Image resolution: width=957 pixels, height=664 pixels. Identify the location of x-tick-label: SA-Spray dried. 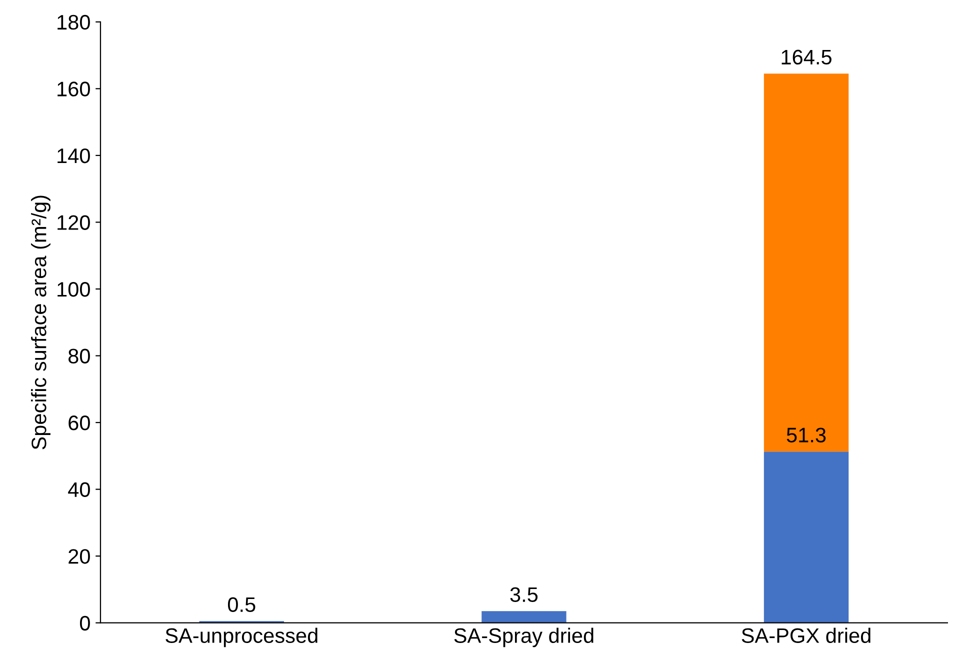
(524, 638).